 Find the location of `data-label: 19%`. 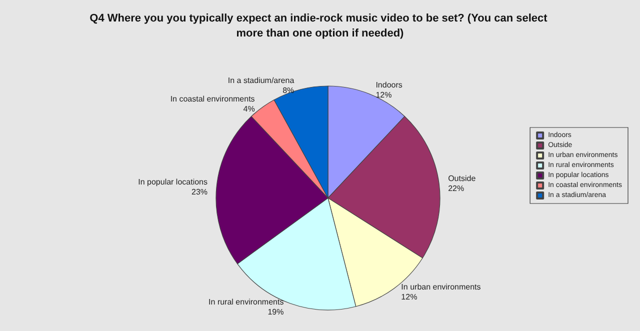

data-label: 19% is located at coordinates (276, 312).